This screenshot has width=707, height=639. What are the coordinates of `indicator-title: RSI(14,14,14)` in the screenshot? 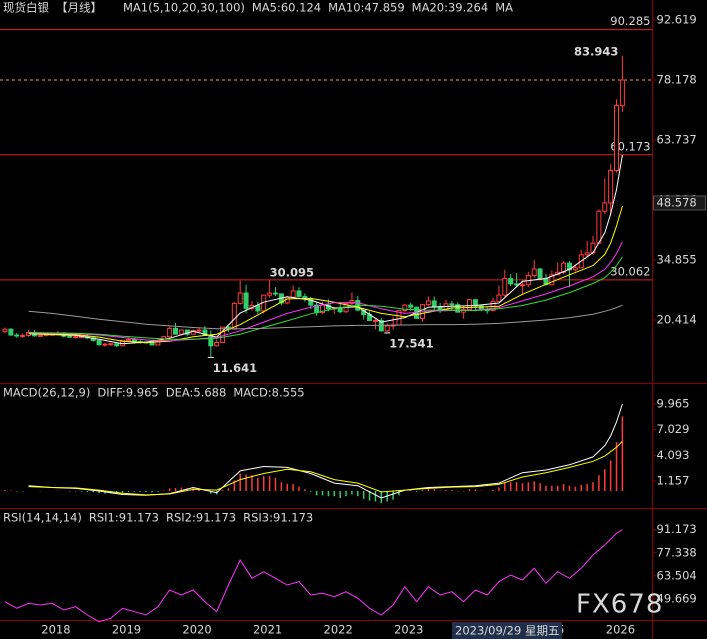 It's located at (42, 518).